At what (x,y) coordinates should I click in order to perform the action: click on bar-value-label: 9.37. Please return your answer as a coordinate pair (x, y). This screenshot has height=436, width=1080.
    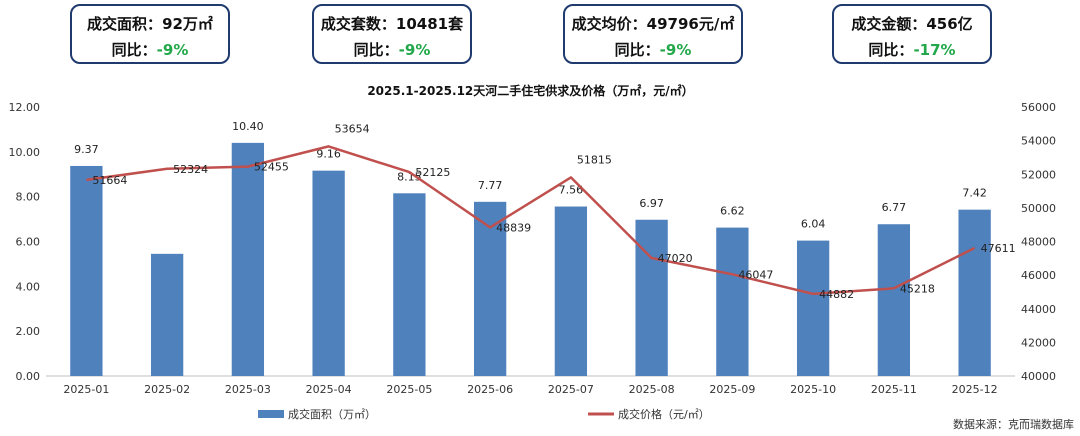
    Looking at the image, I should click on (86, 149).